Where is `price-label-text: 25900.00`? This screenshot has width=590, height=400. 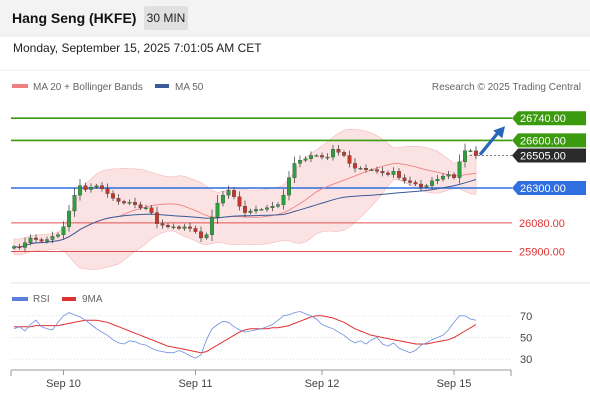
price-label-text: 25900.00 is located at coordinates (542, 252).